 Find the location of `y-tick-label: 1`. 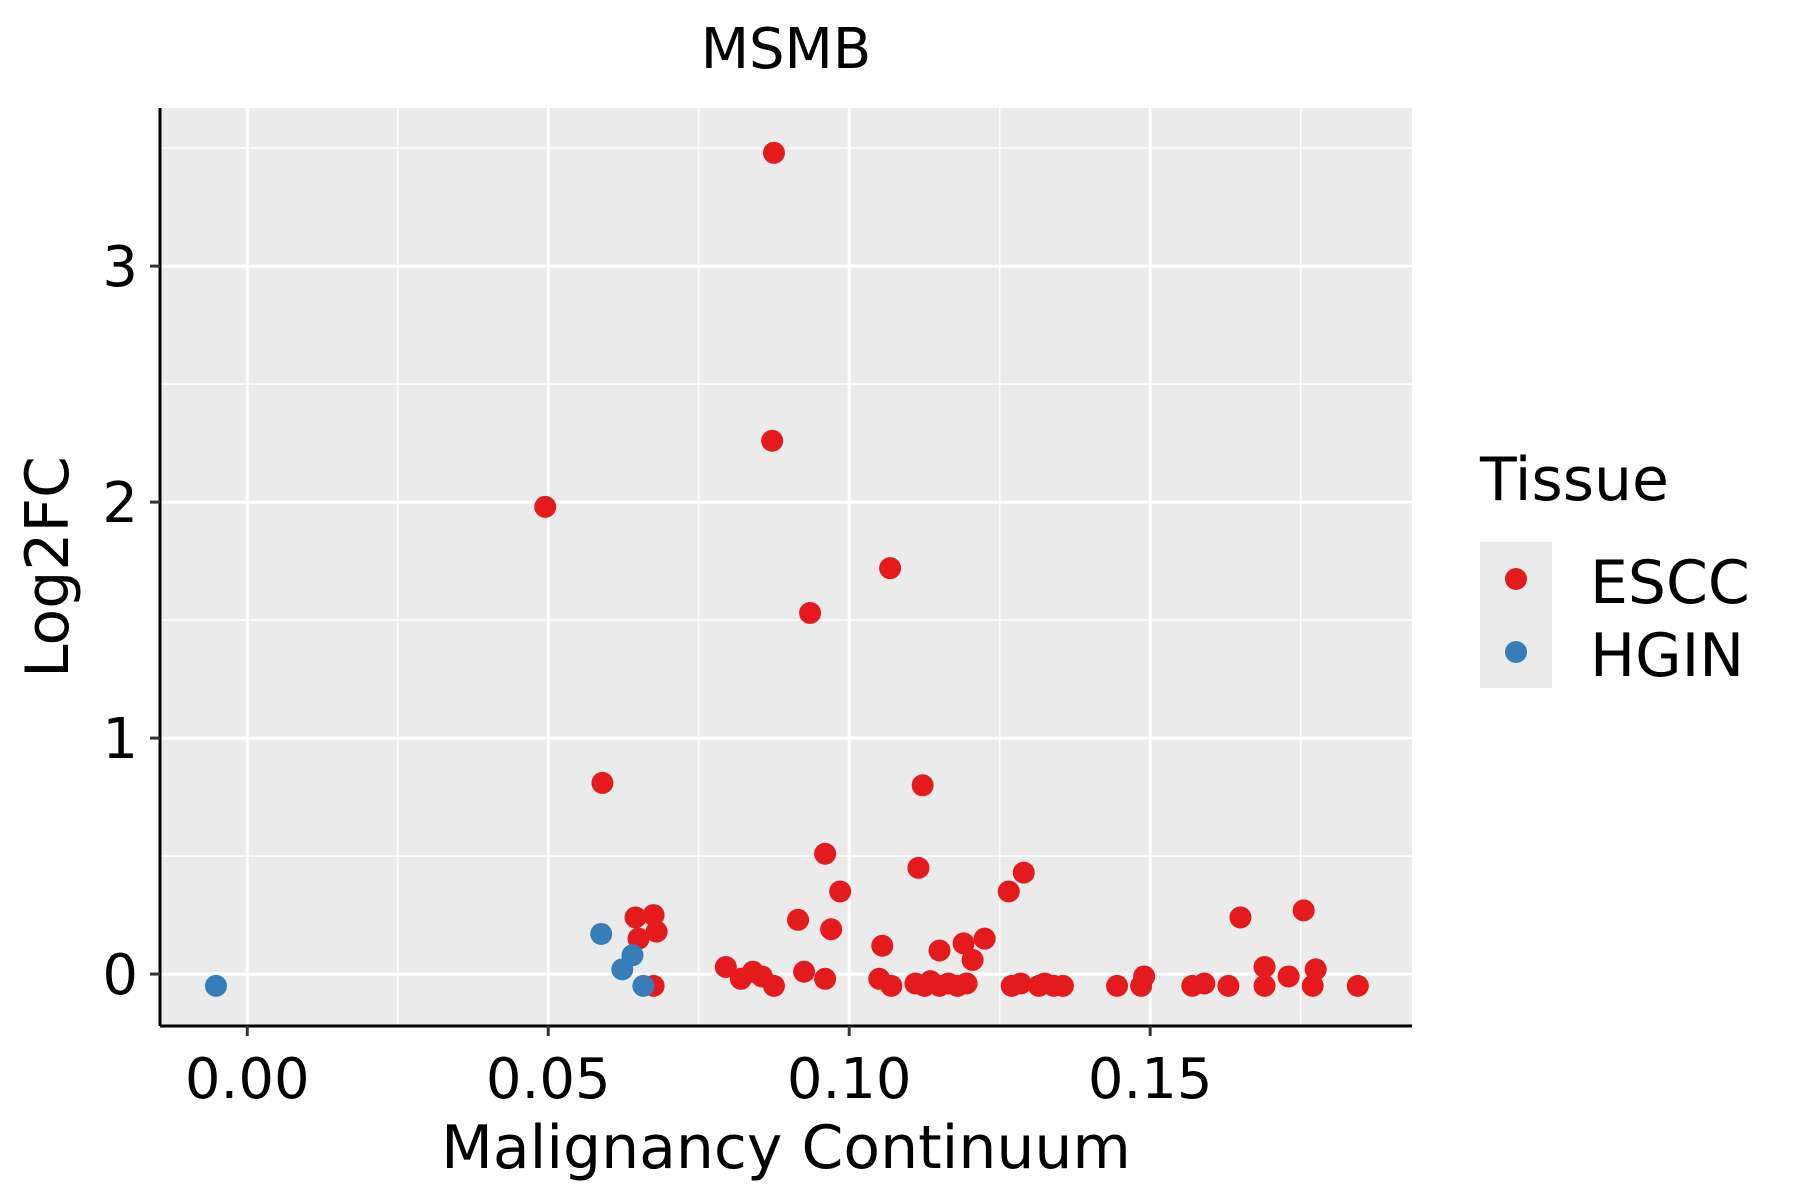

y-tick-label: 1 is located at coordinates (120, 739).